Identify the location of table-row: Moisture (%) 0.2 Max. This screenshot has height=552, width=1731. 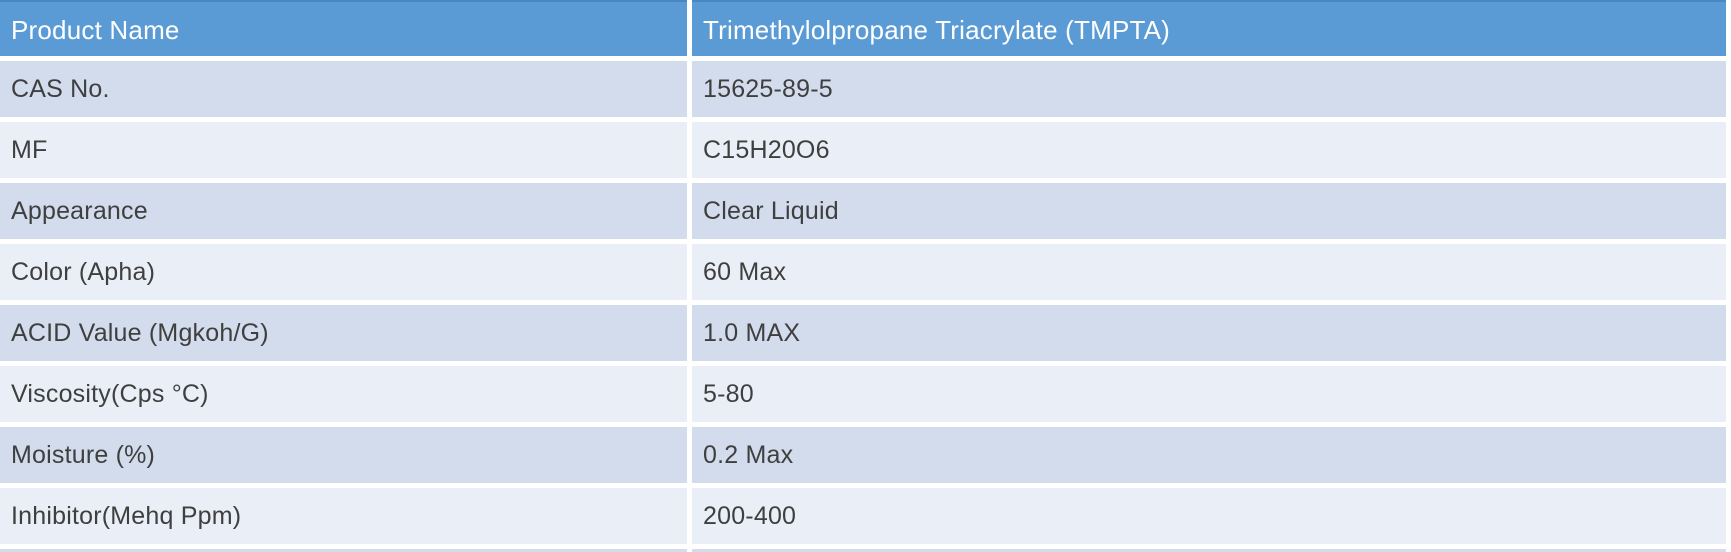
(863, 455).